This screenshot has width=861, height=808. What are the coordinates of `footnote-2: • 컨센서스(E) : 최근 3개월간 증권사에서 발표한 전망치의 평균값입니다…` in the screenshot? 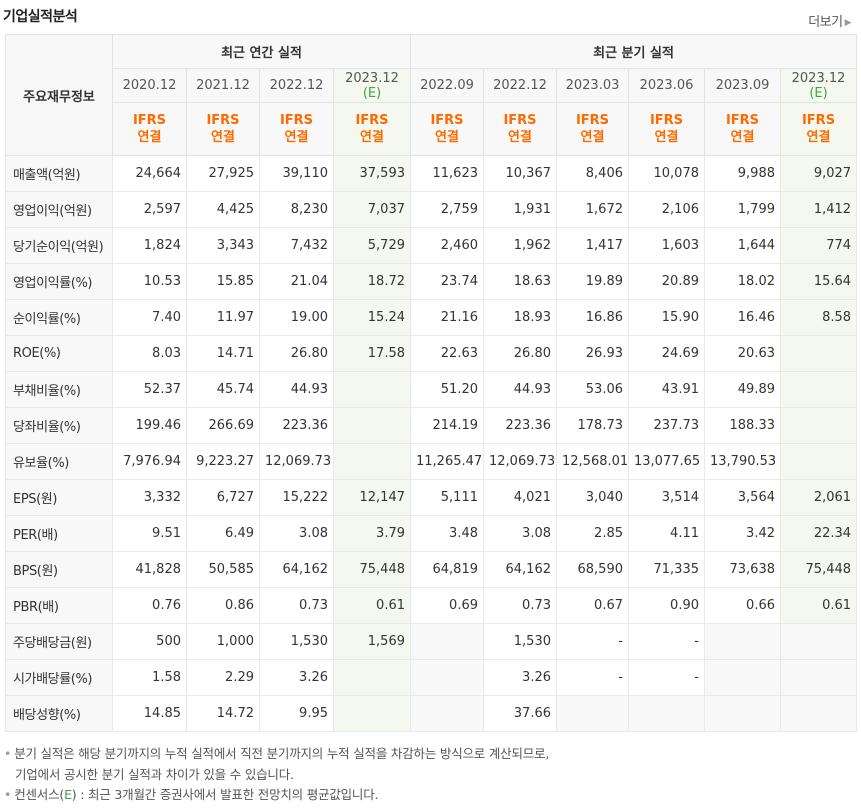 It's located at (276, 795).